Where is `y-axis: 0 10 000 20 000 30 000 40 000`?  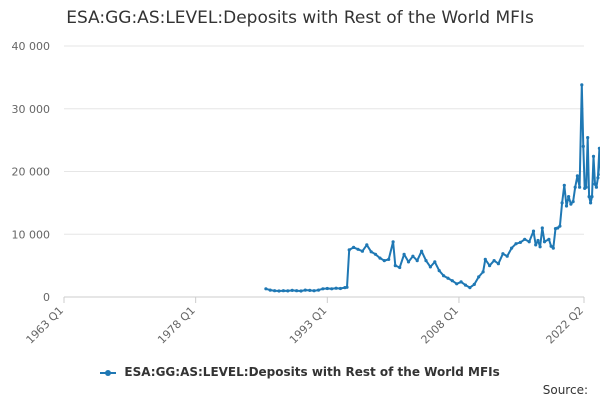
y-axis: 0 10 000 20 000 30 000 40 000 is located at coordinates (31, 172).